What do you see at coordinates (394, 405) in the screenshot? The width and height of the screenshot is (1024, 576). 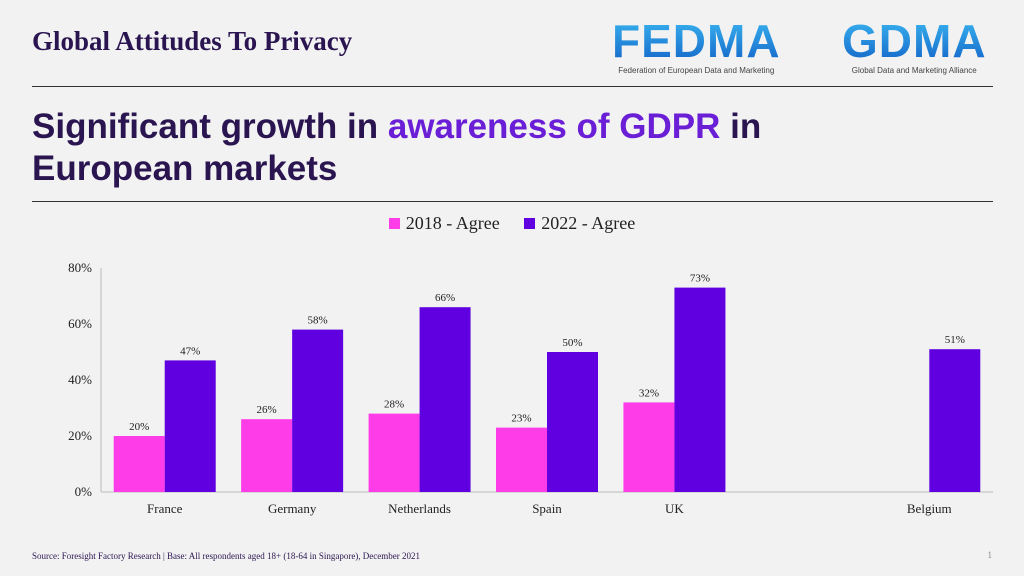 I see `data-label: 28%` at bounding box center [394, 405].